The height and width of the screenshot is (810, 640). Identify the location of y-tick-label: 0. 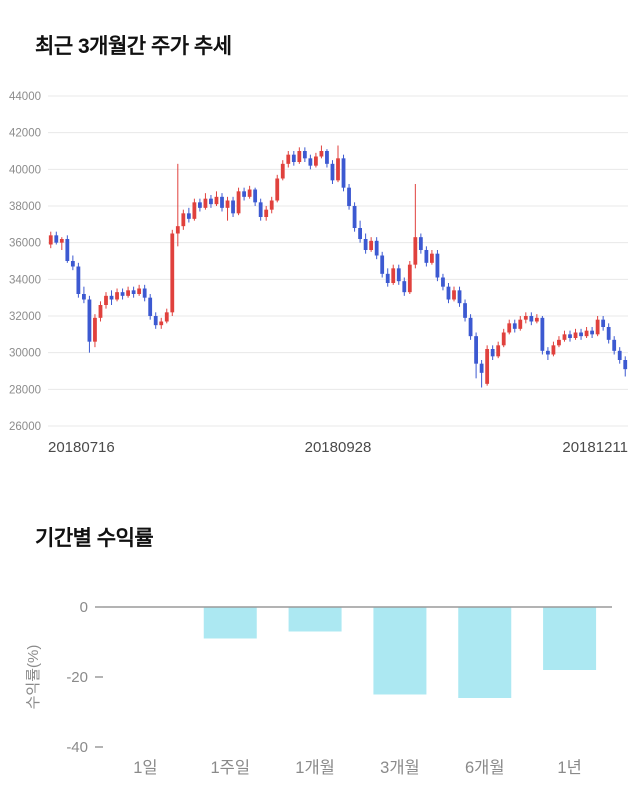
(84, 607).